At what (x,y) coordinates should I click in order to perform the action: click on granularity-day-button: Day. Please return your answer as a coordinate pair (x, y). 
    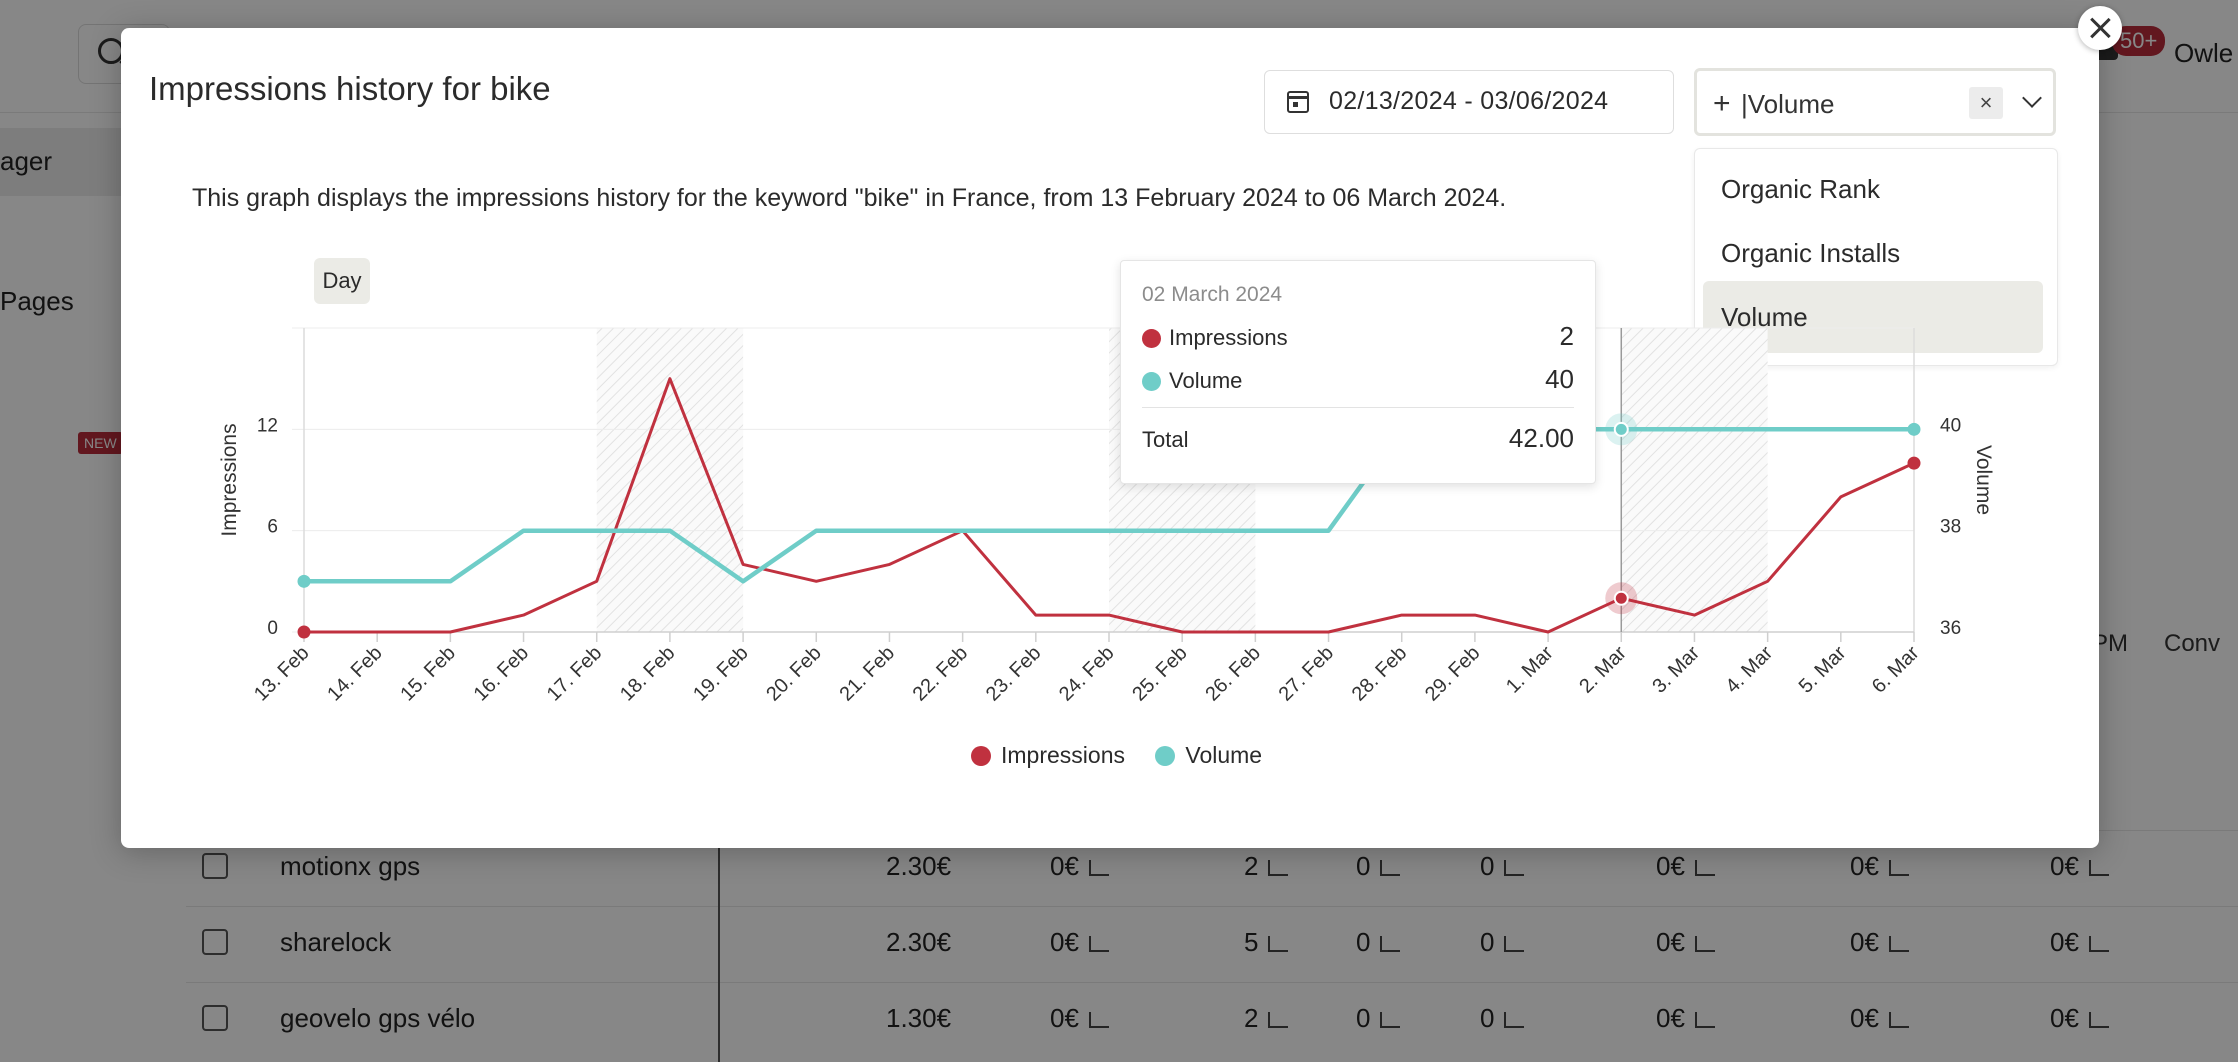
    Looking at the image, I should click on (342, 281).